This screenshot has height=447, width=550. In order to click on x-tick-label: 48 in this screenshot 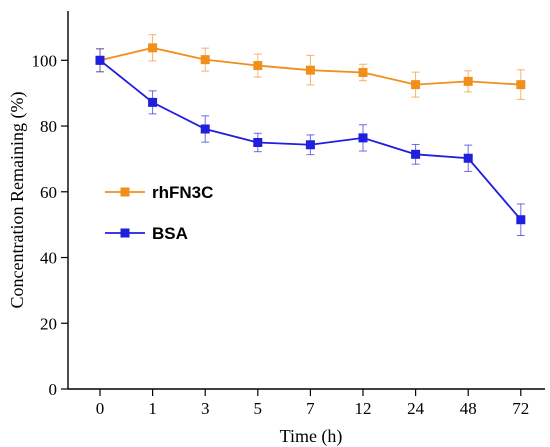, I will do `click(468, 408)`.